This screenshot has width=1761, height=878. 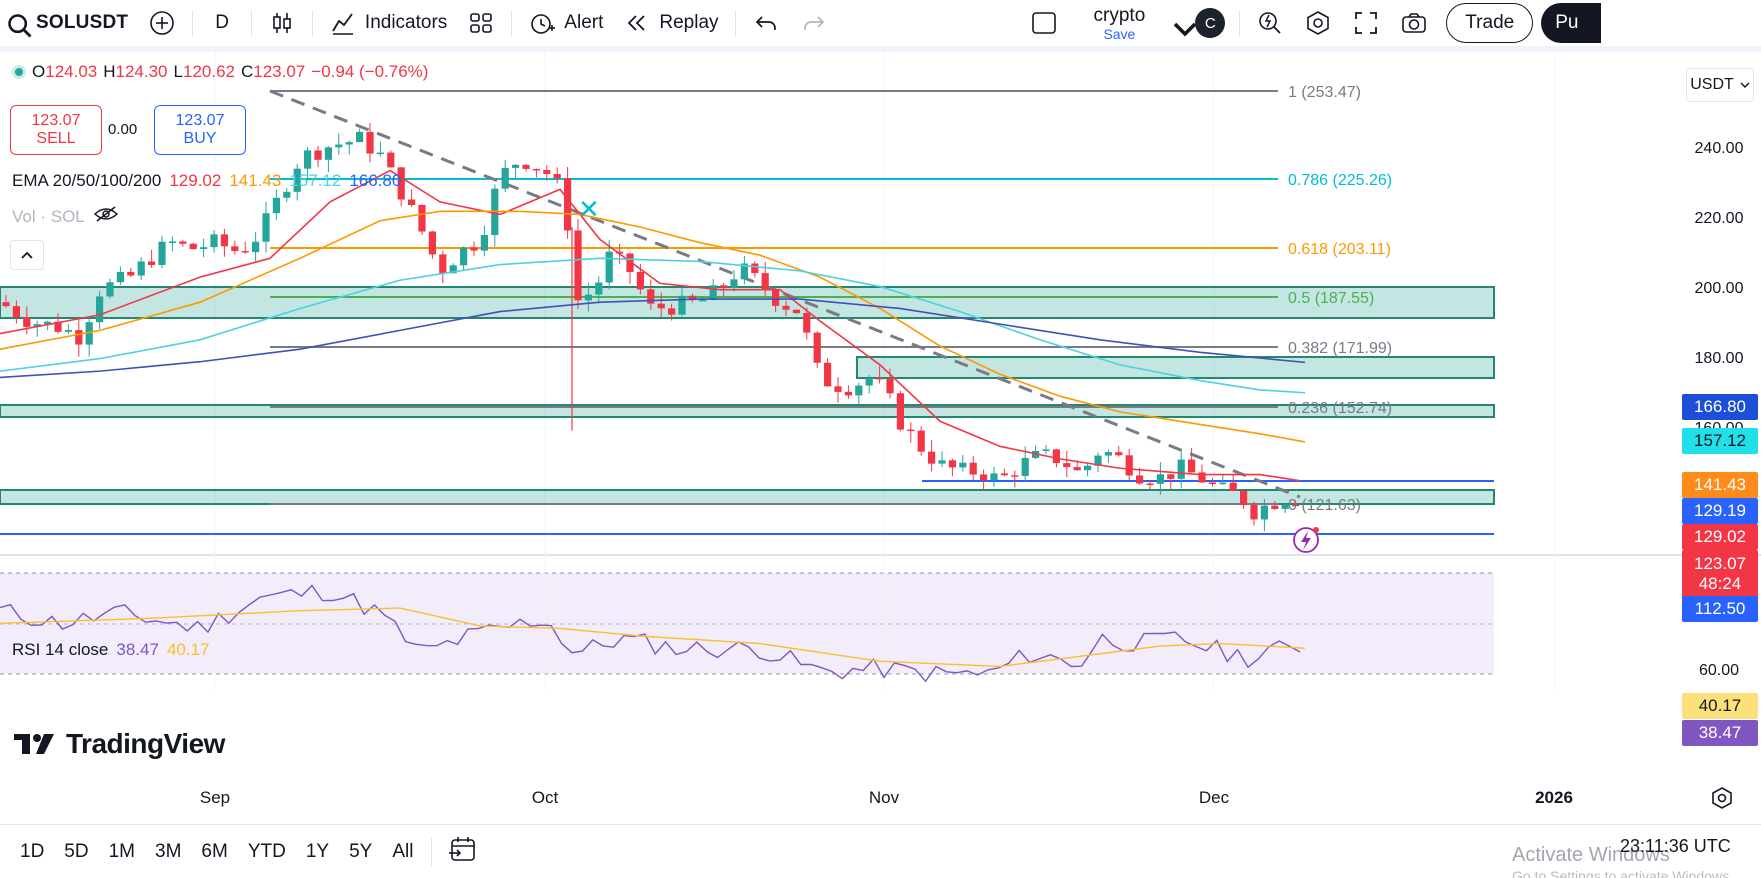 What do you see at coordinates (1339, 249) in the screenshot?
I see `fib-level-label: 0.618 (203.11)` at bounding box center [1339, 249].